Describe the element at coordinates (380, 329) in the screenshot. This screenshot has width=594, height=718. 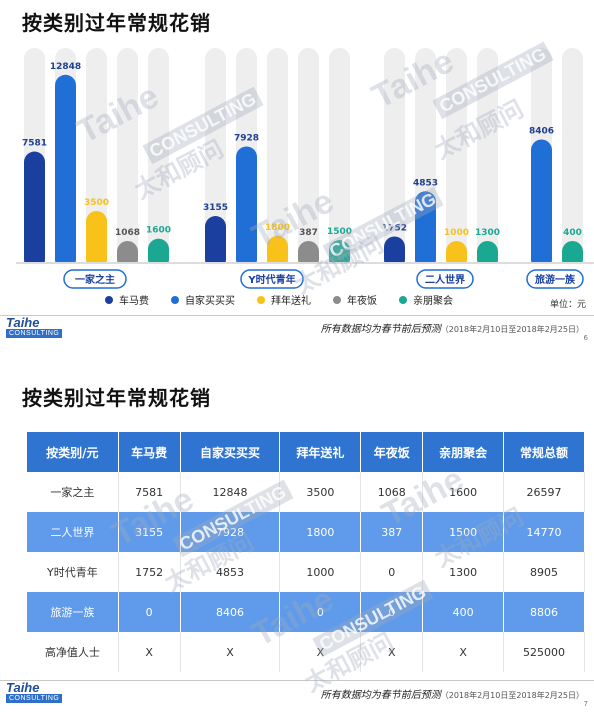
I see `footnote-main: 所有数据均为春节前后预测` at that location.